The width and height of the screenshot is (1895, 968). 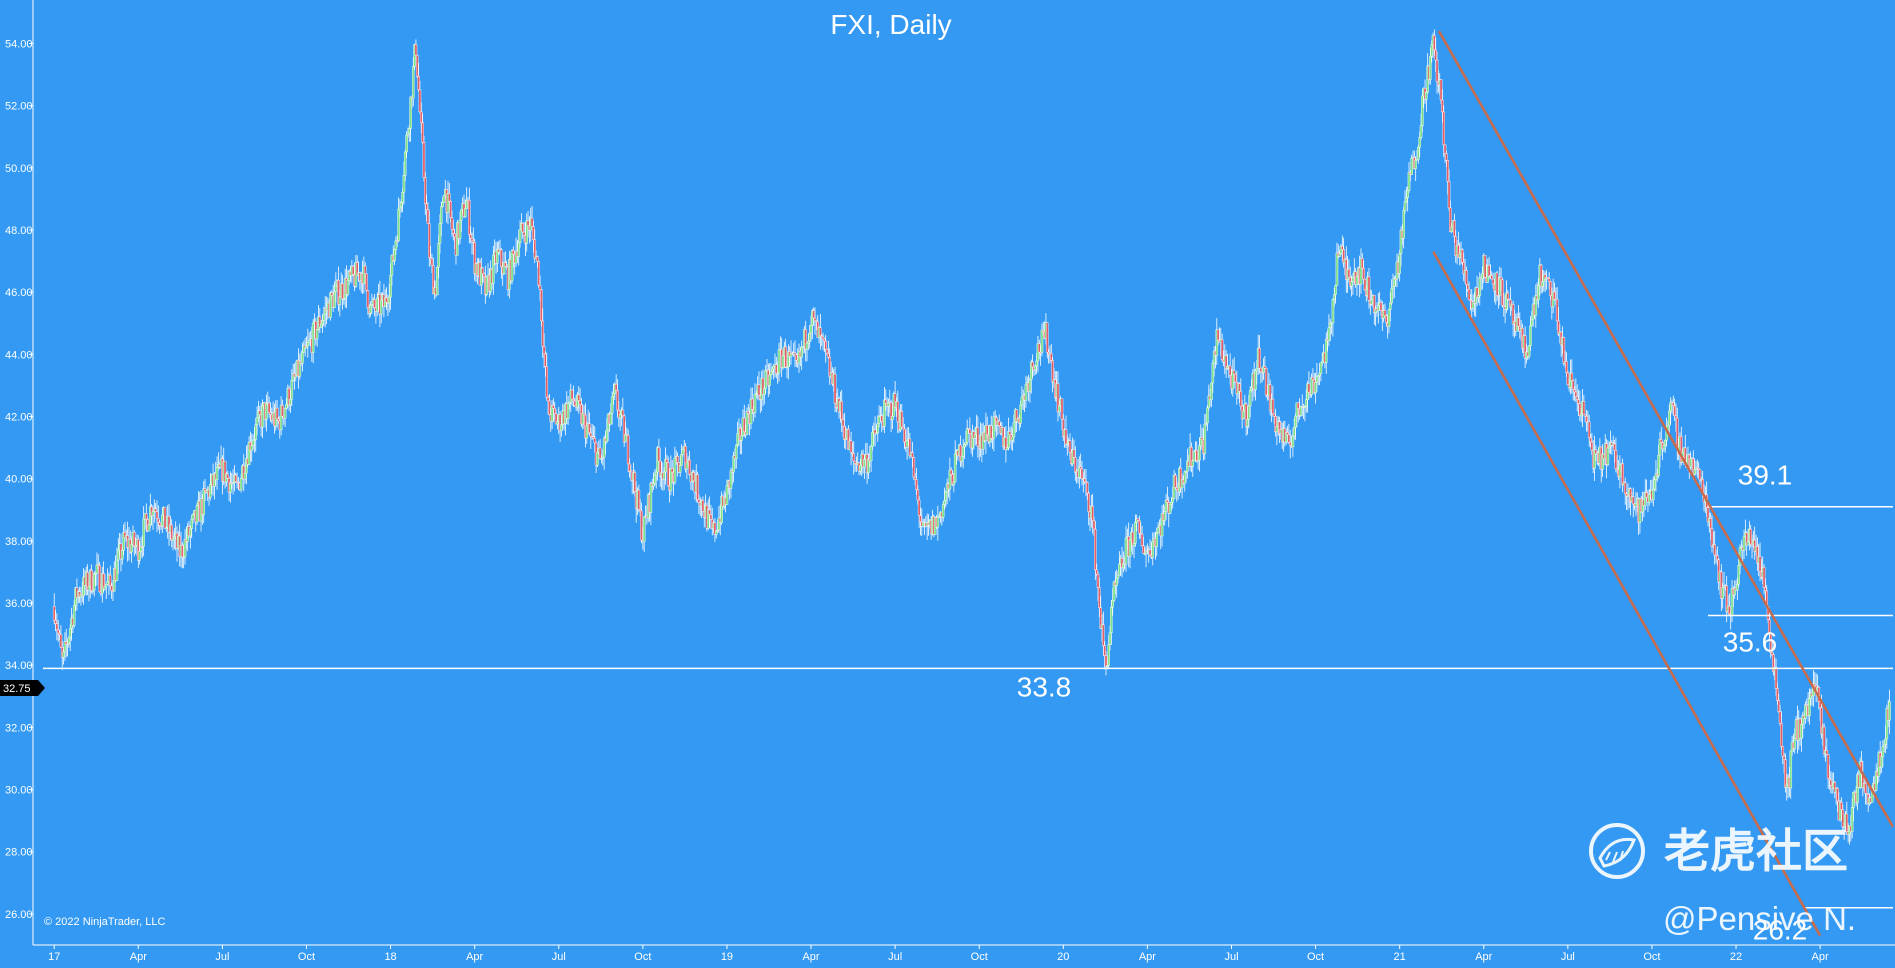 I want to click on y-tick-label: 44.00, so click(x=19, y=355).